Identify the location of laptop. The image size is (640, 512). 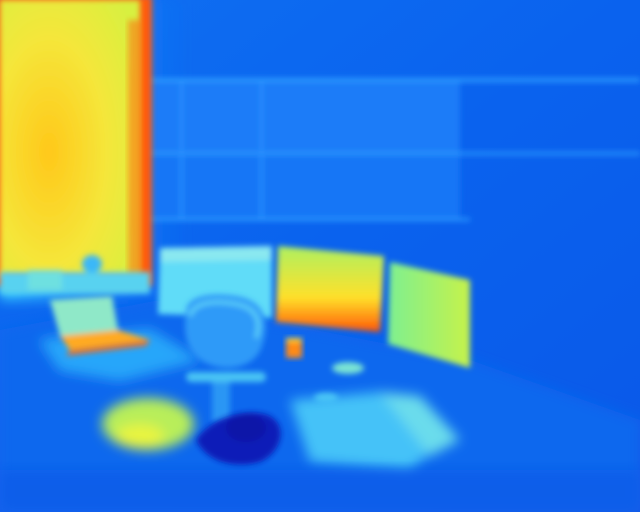
(100, 326).